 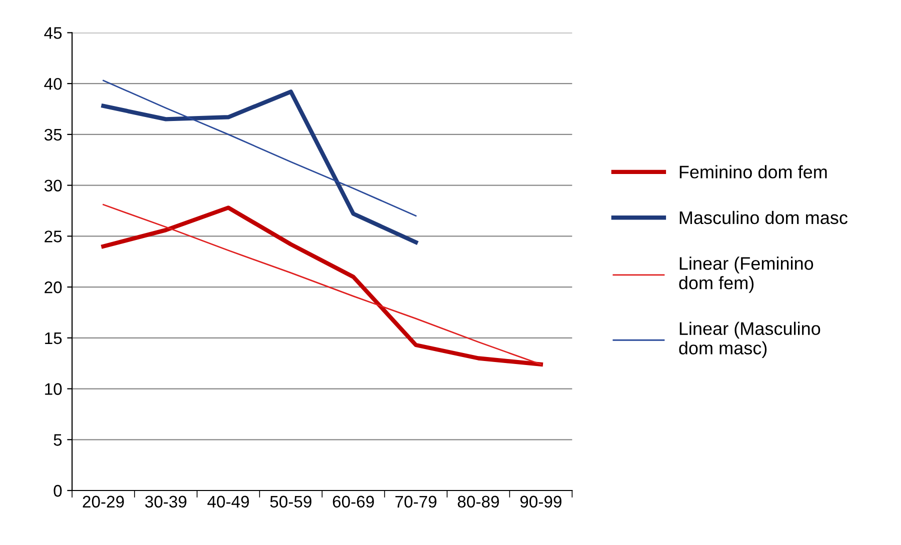 I want to click on y-tick-label: 25, so click(x=53, y=236).